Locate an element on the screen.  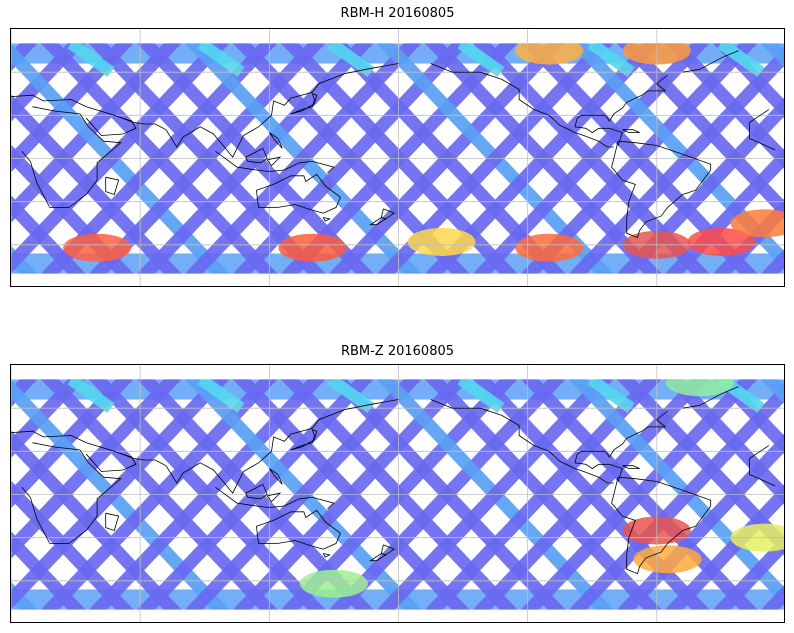
panel-title-bottom: RBM-Z 20160805 is located at coordinates (397, 351).